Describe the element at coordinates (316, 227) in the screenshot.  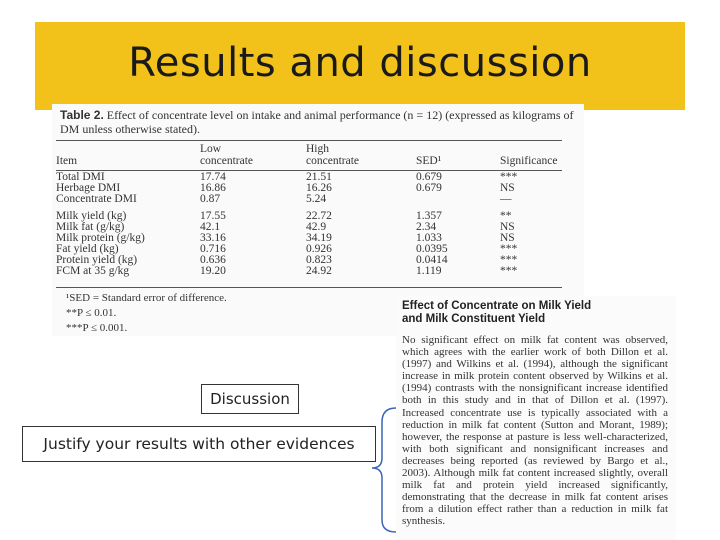
I see `table-cell-high: 42.9` at that location.